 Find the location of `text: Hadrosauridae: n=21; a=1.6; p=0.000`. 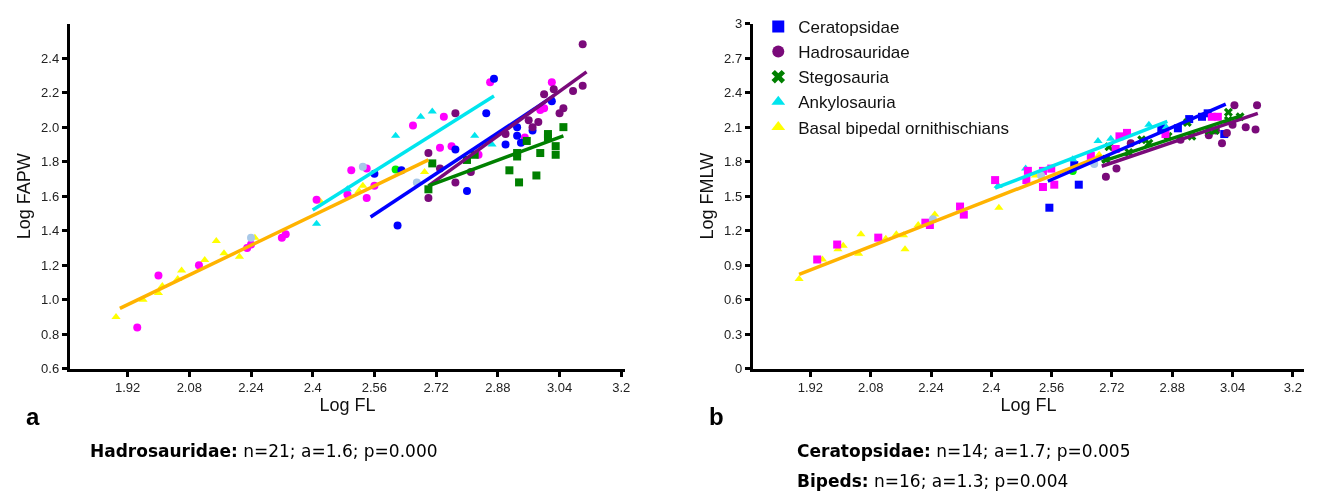

text: Hadrosauridae: n=21; a=1.6; p=0.000 is located at coordinates (264, 451).